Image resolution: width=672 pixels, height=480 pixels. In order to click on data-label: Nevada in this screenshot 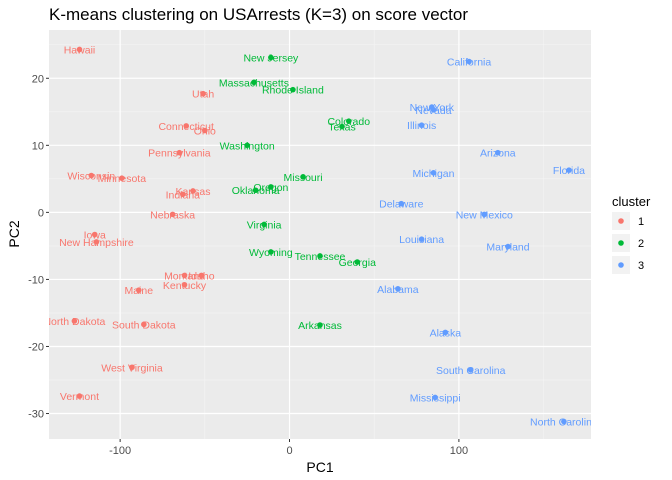, I will do `click(433, 111)`.